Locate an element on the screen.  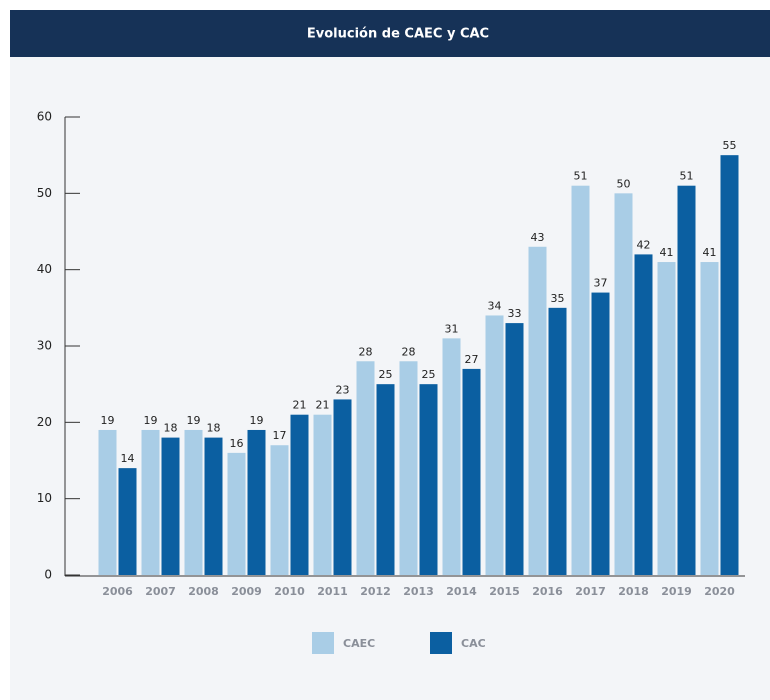
value-label: 34 is located at coordinates (495, 305).